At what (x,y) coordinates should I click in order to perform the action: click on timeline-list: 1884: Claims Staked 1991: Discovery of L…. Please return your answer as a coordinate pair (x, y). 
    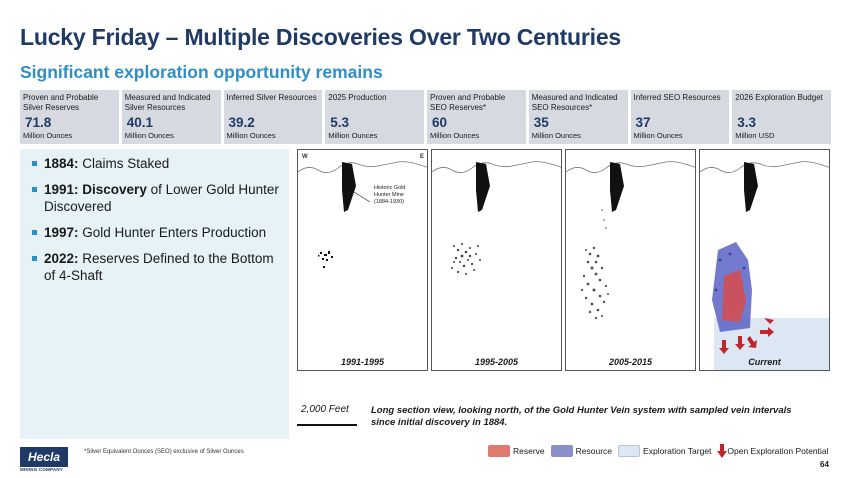
    Looking at the image, I should click on (154, 216).